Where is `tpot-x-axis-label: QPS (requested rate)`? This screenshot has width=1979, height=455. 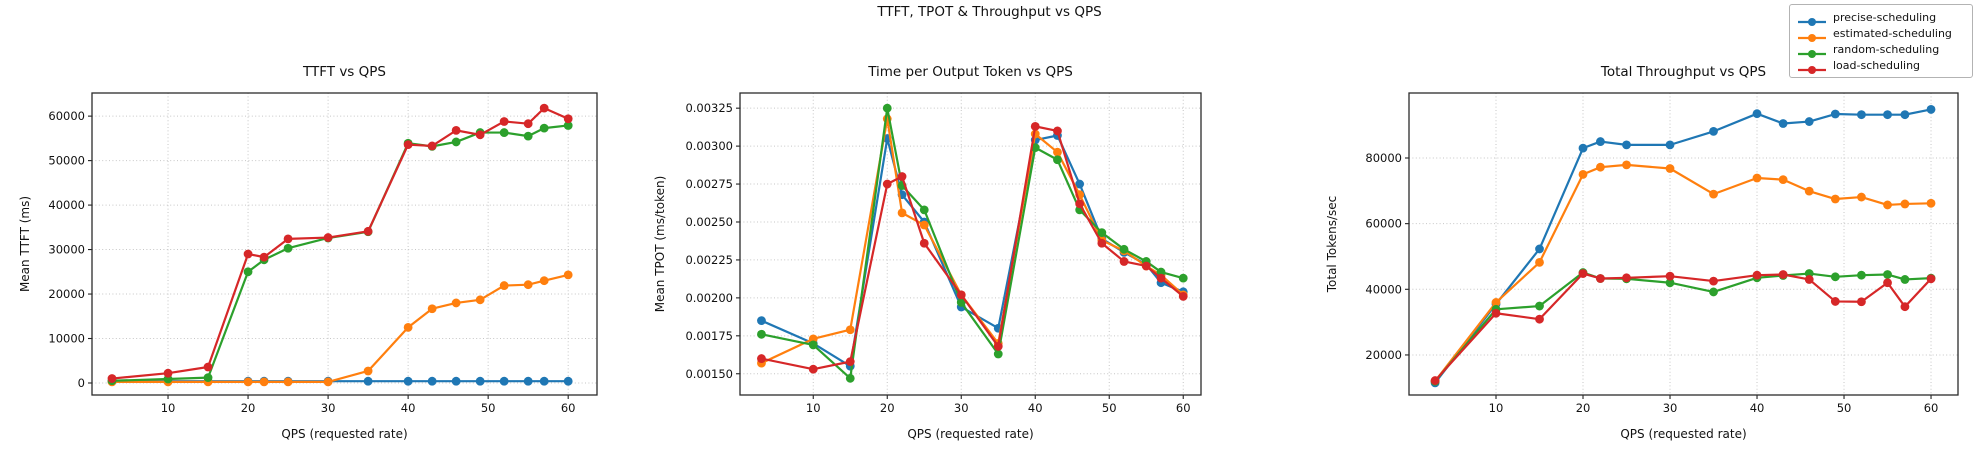 tpot-x-axis-label: QPS (requested rate) is located at coordinates (970, 434).